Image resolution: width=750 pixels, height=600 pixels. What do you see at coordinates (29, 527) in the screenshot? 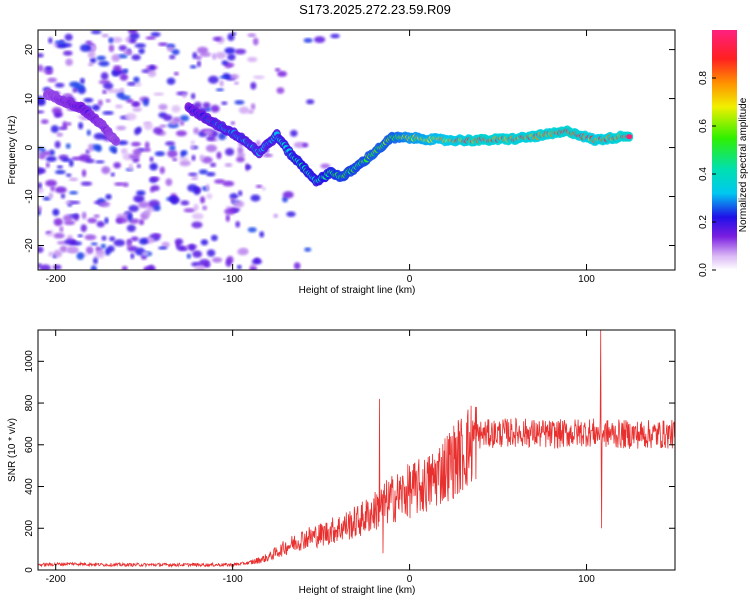
I see `y-tick-label: 200` at bounding box center [29, 527].